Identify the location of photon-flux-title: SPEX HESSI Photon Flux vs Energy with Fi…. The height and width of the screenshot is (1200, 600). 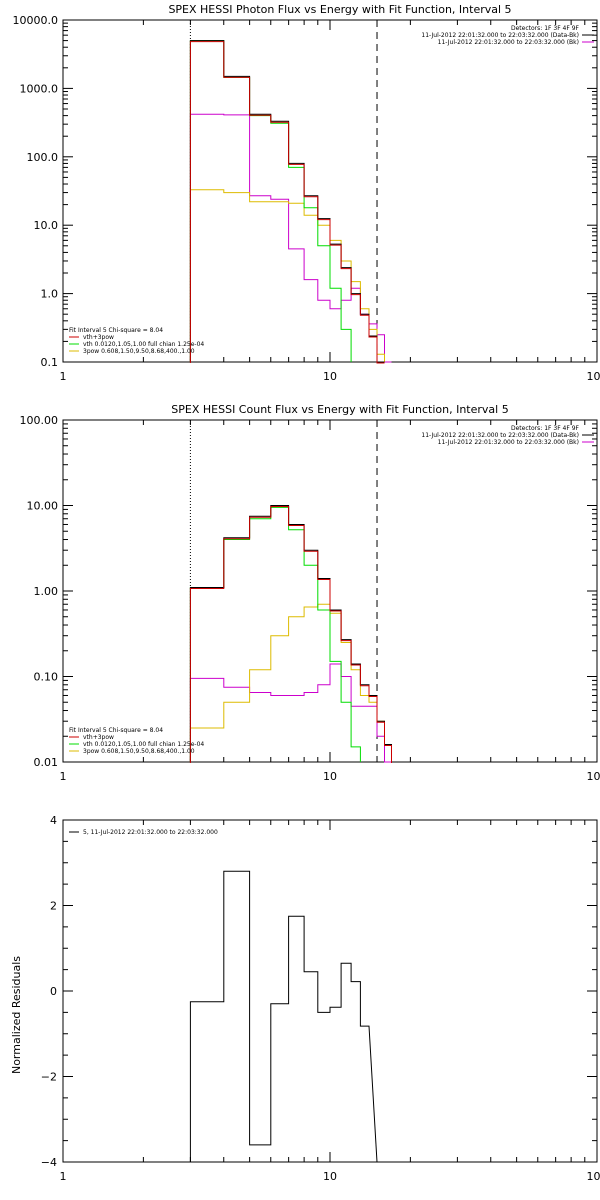
(339, 9).